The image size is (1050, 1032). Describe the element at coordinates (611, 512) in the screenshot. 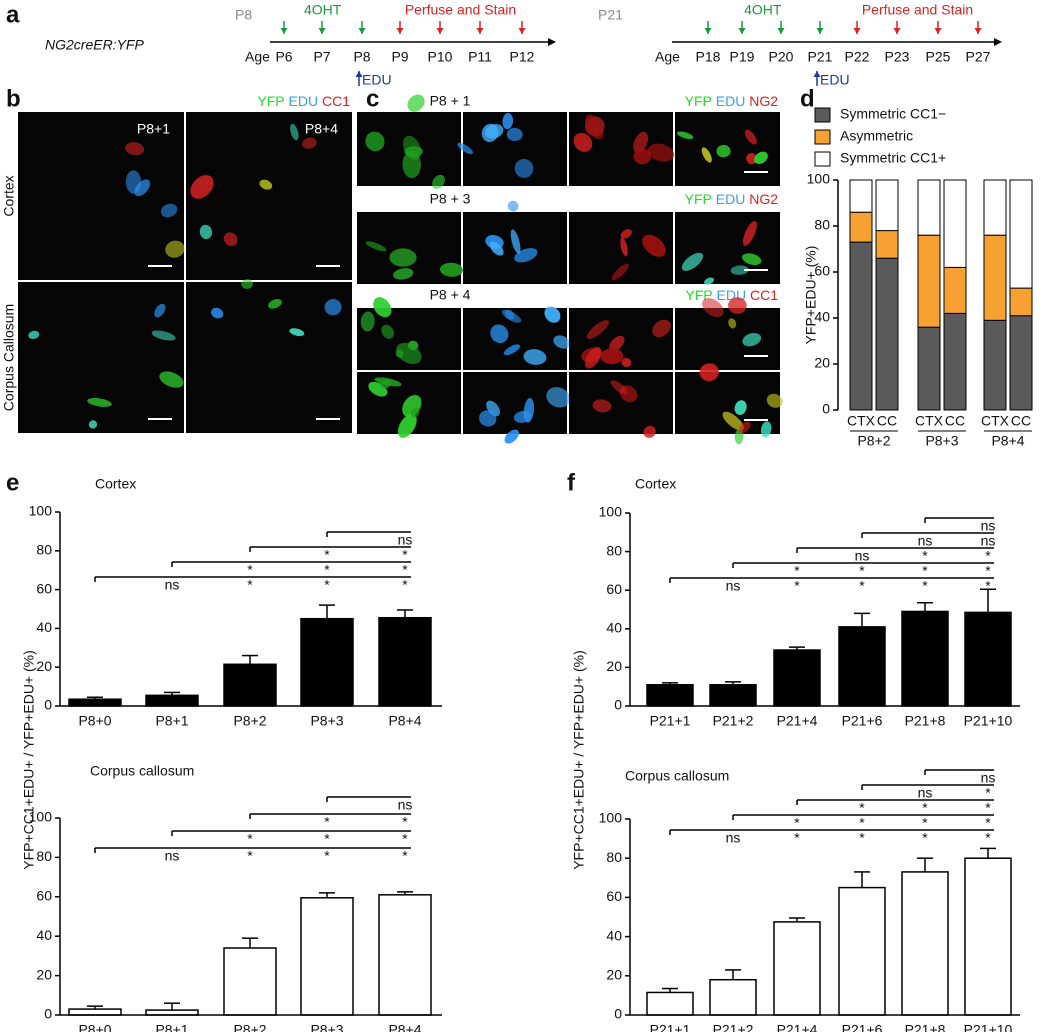

I see `y-tick-label: 100` at that location.